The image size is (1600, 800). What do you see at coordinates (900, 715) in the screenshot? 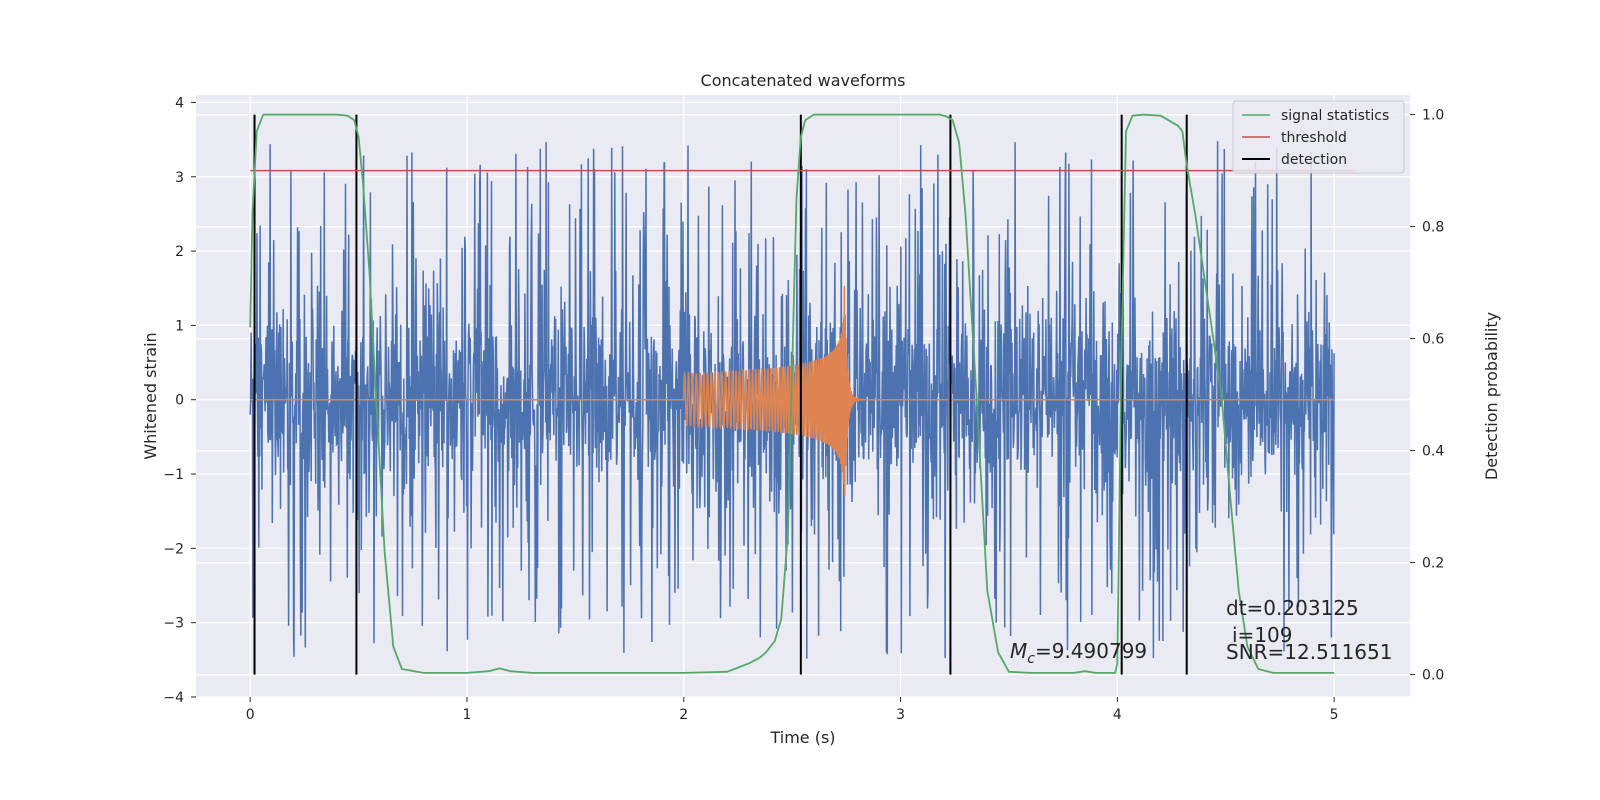
I see `x-tick-label-3: 3` at bounding box center [900, 715].